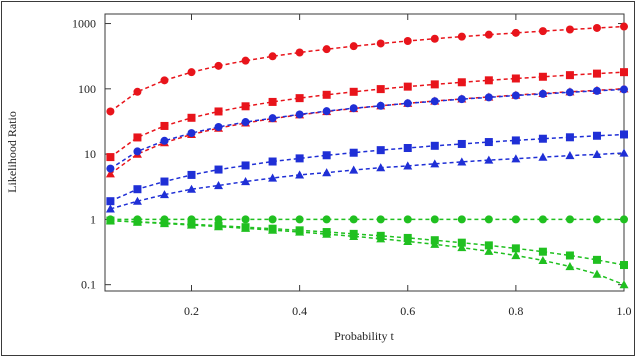 The width and height of the screenshot is (639, 361). I want to click on y-tick-label: 0.1, so click(88, 285).